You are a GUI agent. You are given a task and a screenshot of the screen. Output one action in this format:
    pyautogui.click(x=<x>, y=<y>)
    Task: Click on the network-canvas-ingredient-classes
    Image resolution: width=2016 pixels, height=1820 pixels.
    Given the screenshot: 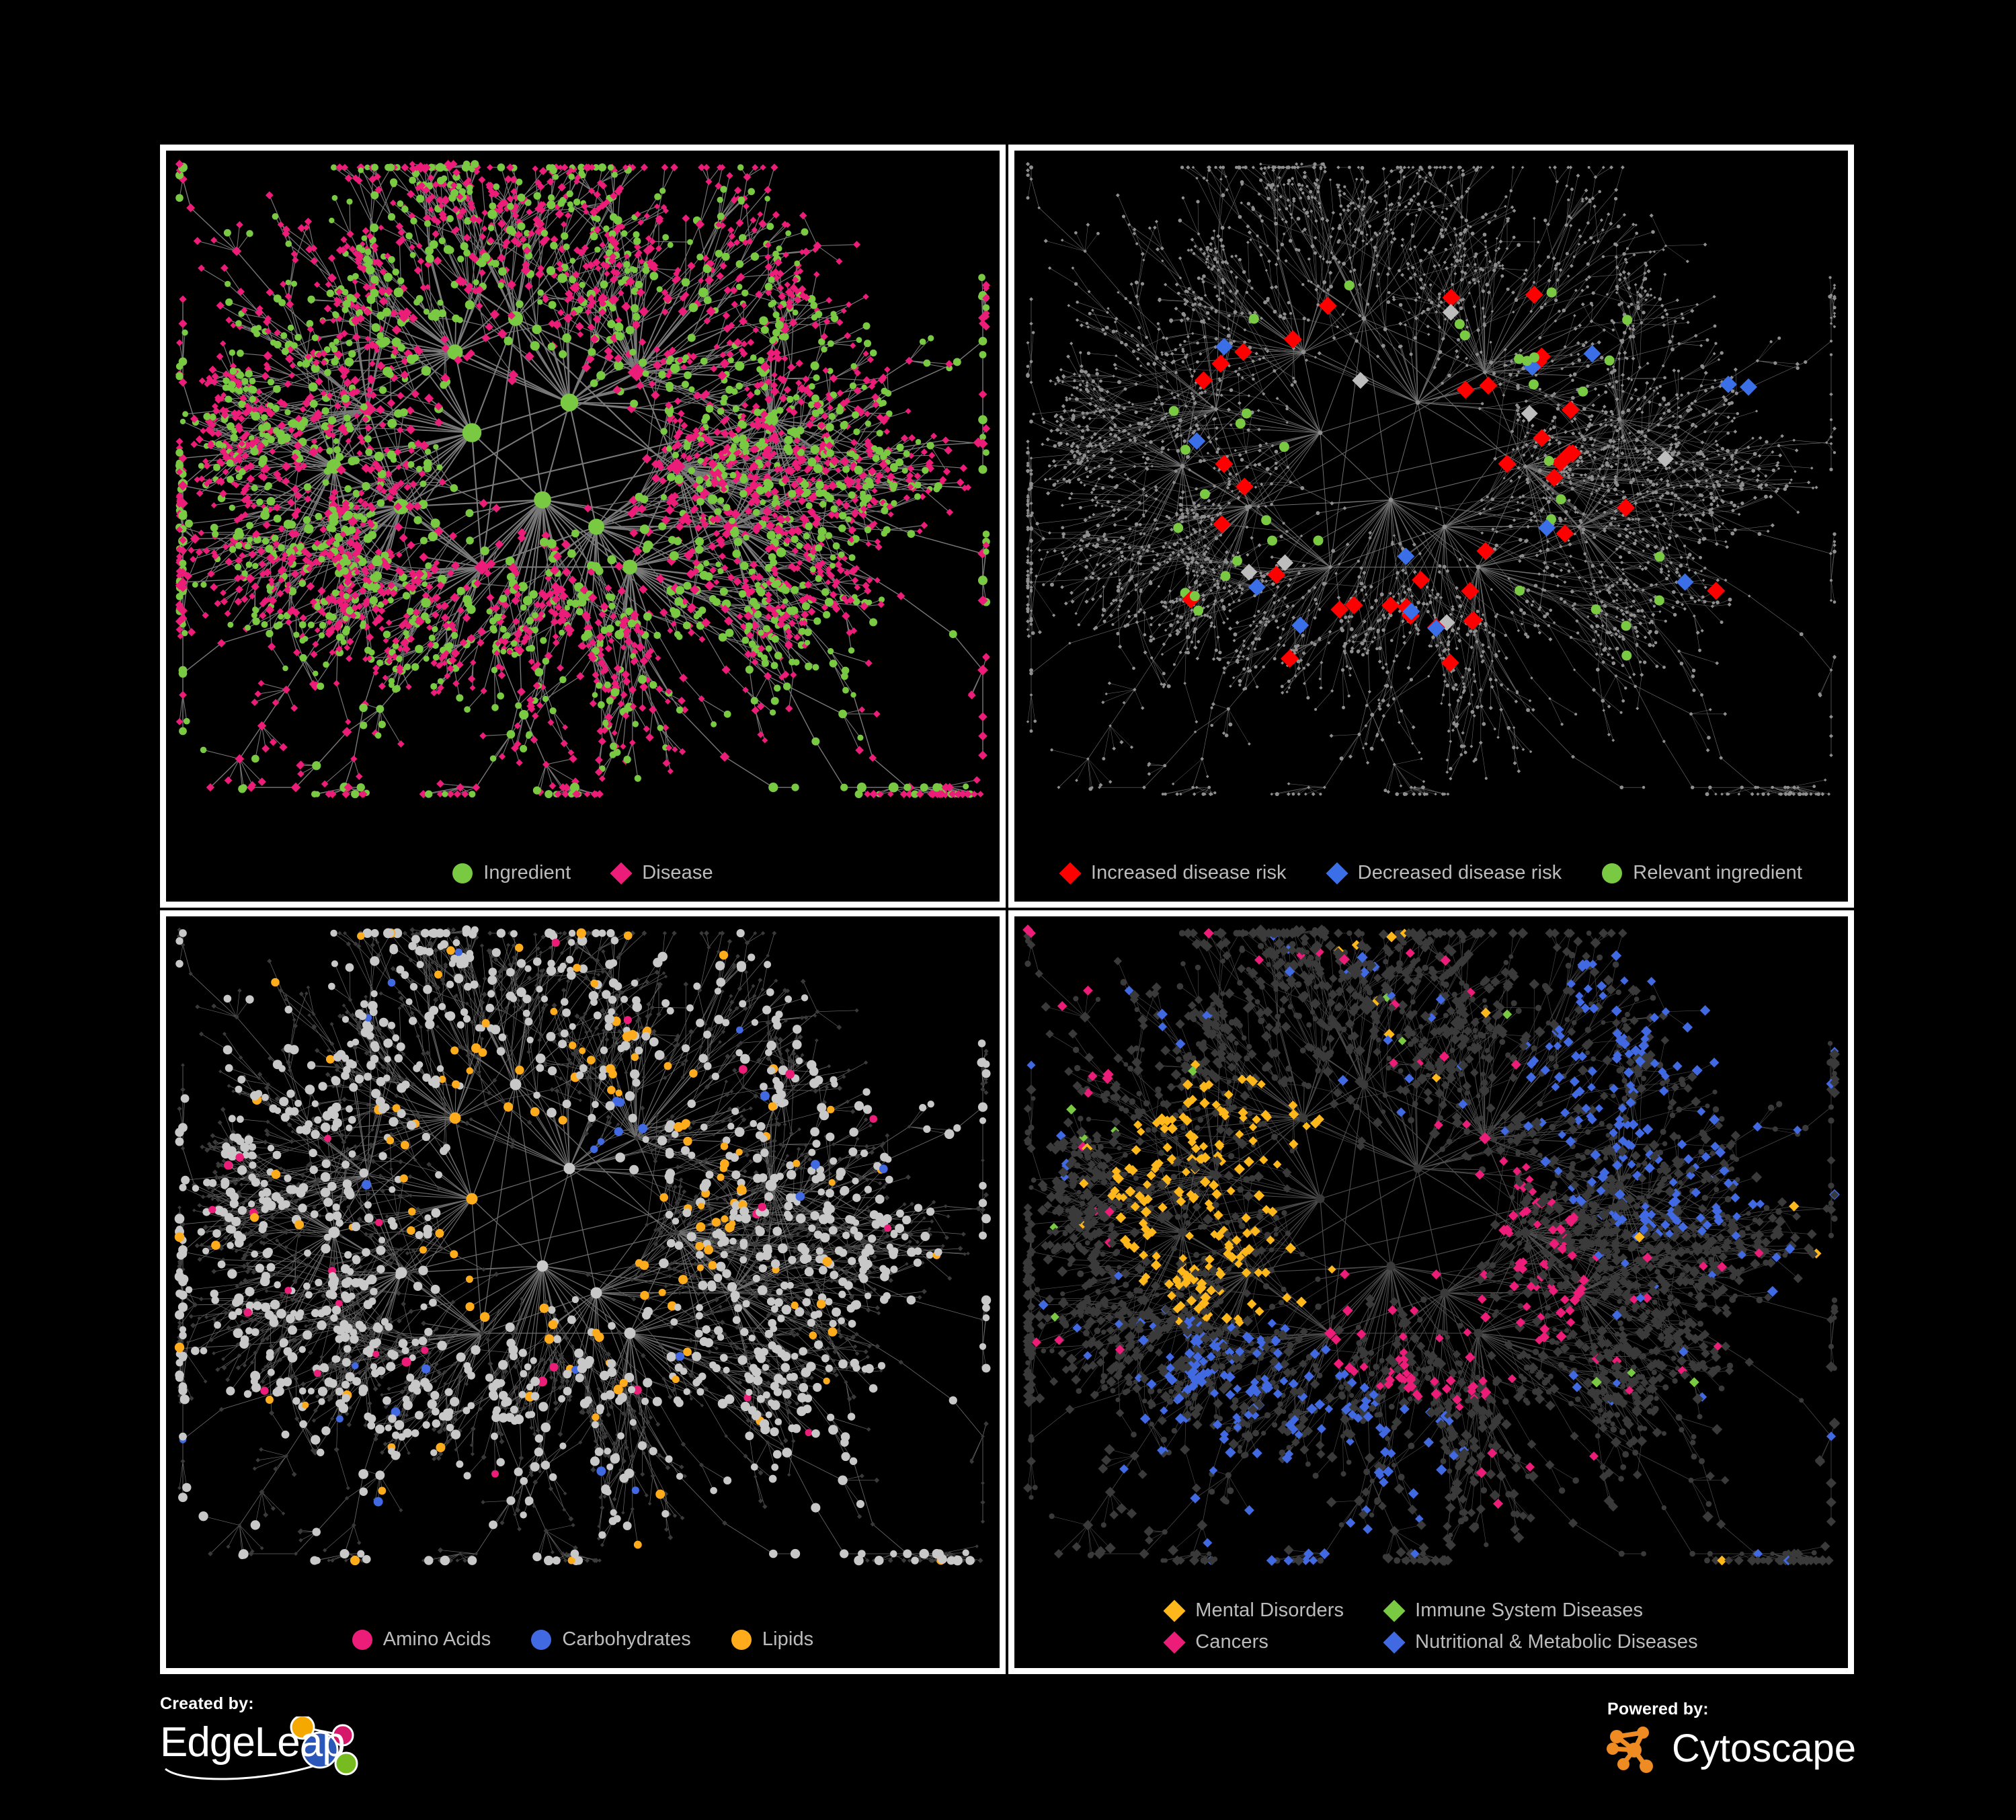 What is the action you would take?
    pyautogui.click(x=583, y=1245)
    